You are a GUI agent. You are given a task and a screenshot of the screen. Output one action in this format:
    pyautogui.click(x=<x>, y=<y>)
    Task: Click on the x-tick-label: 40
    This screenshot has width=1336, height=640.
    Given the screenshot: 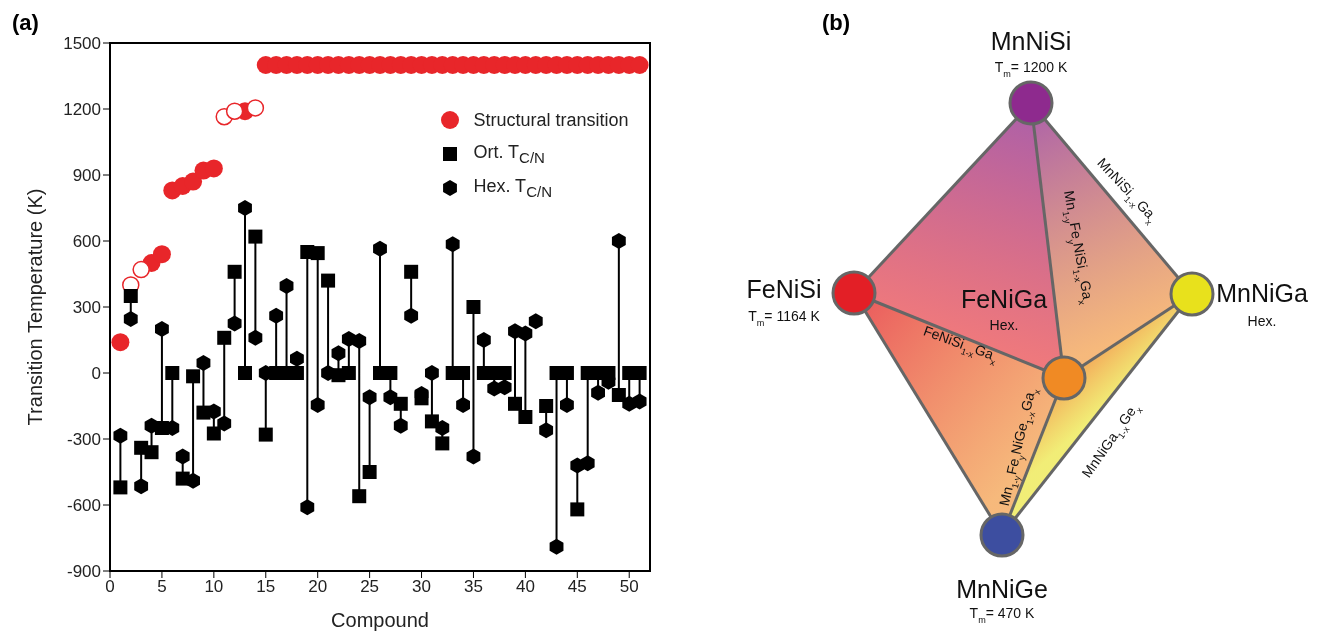 What is the action you would take?
    pyautogui.click(x=525, y=587)
    